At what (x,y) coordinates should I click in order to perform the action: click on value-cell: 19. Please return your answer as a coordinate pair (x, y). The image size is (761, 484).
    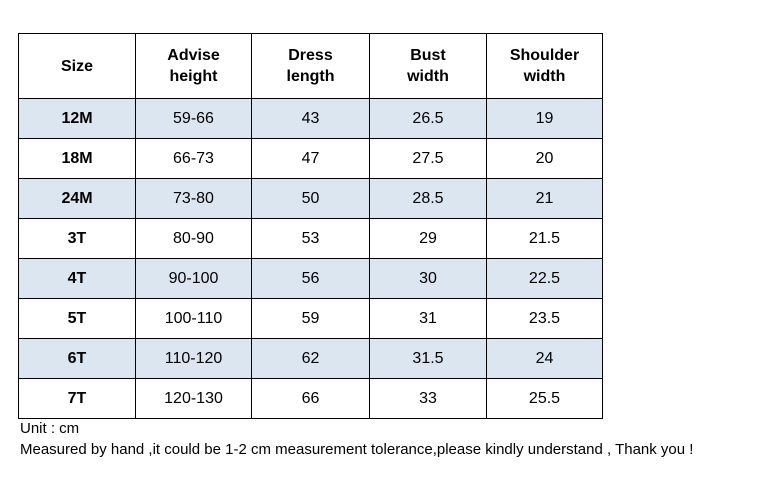
    Looking at the image, I should click on (544, 118).